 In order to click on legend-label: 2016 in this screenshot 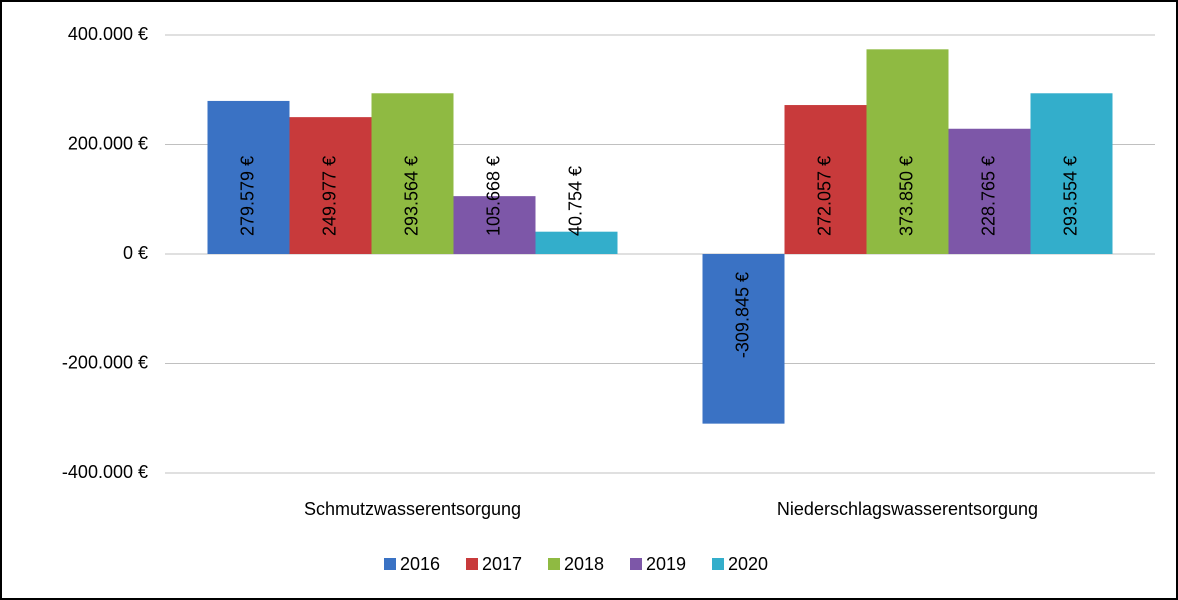, I will do `click(420, 564)`.